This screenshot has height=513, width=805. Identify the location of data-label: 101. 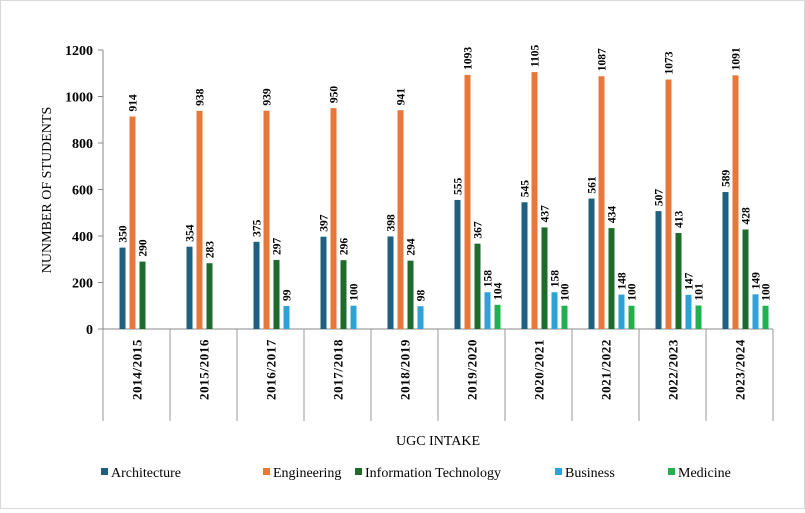
(700, 292).